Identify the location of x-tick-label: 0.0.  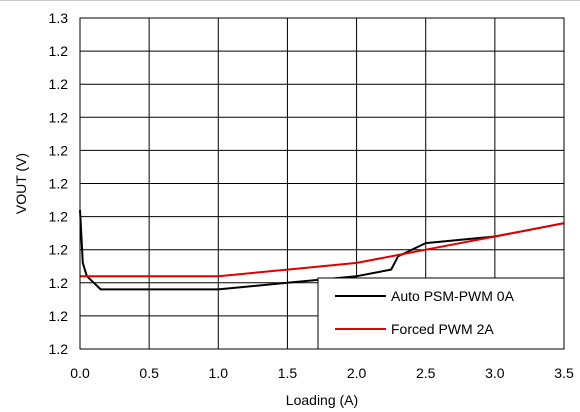
(80, 373).